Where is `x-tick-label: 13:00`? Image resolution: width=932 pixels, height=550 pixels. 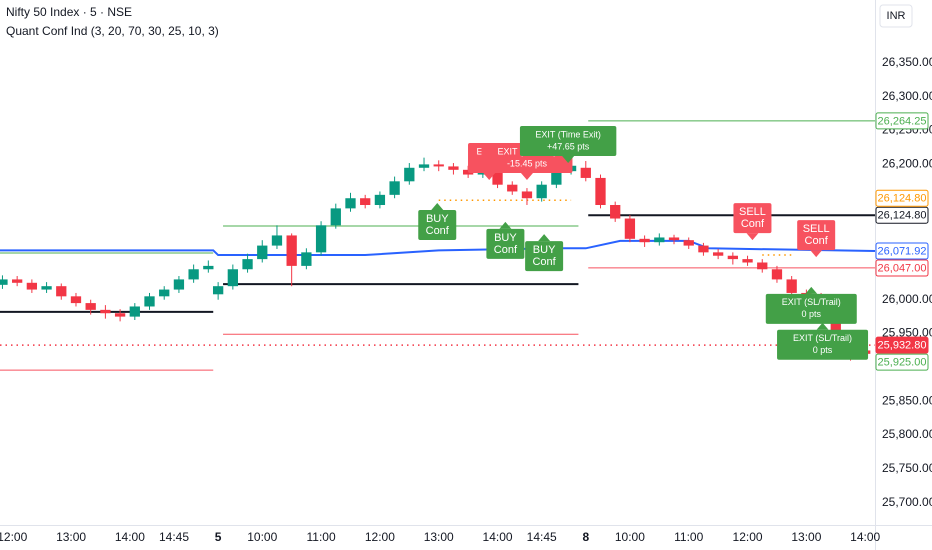
x-tick-label: 13:00 is located at coordinates (806, 537).